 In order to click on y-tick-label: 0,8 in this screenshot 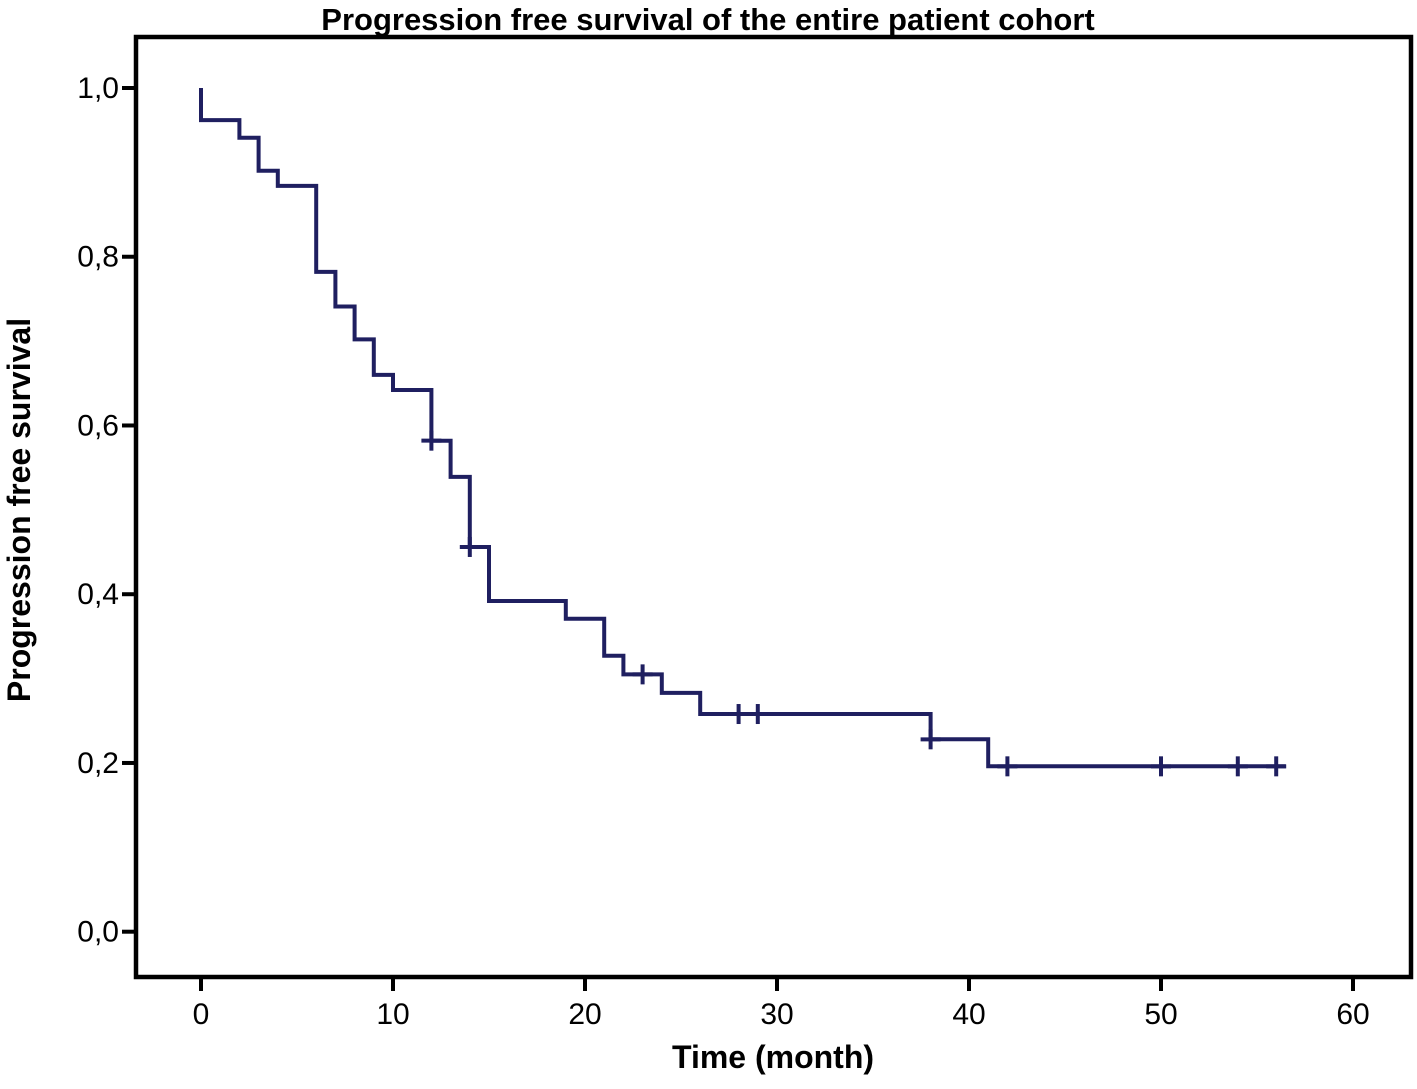, I will do `click(98, 257)`.